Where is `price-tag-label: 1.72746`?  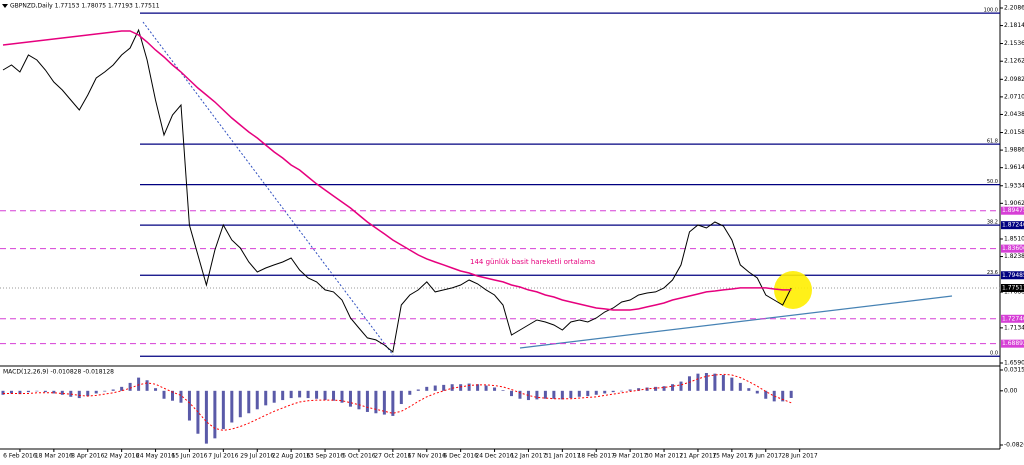 price-tag-label: 1.72746 is located at coordinates (1013, 318).